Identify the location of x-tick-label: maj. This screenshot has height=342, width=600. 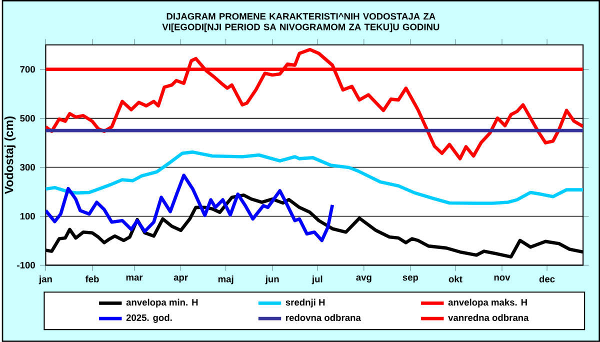
(226, 280).